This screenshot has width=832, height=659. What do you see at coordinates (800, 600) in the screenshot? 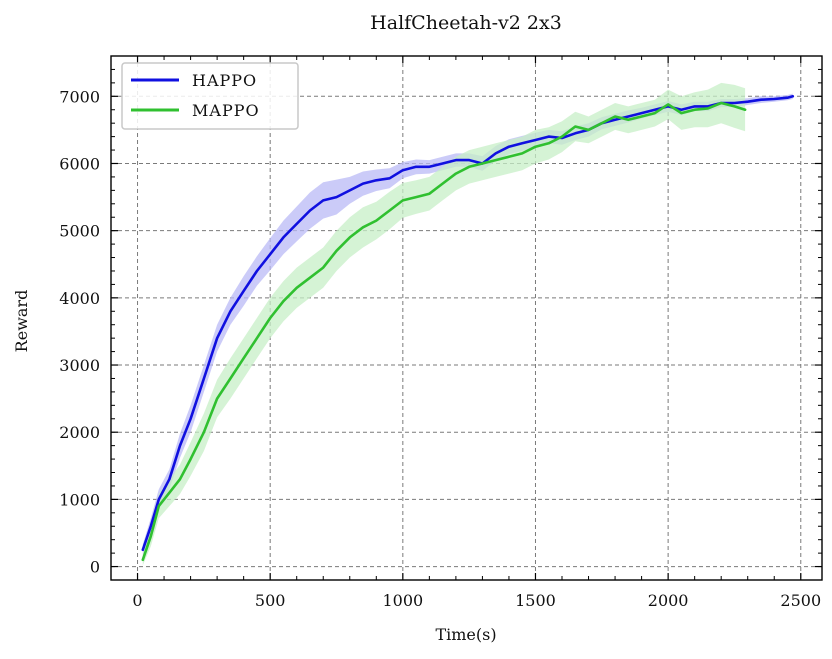
I see `x-tick-label: 2500` at bounding box center [800, 600].